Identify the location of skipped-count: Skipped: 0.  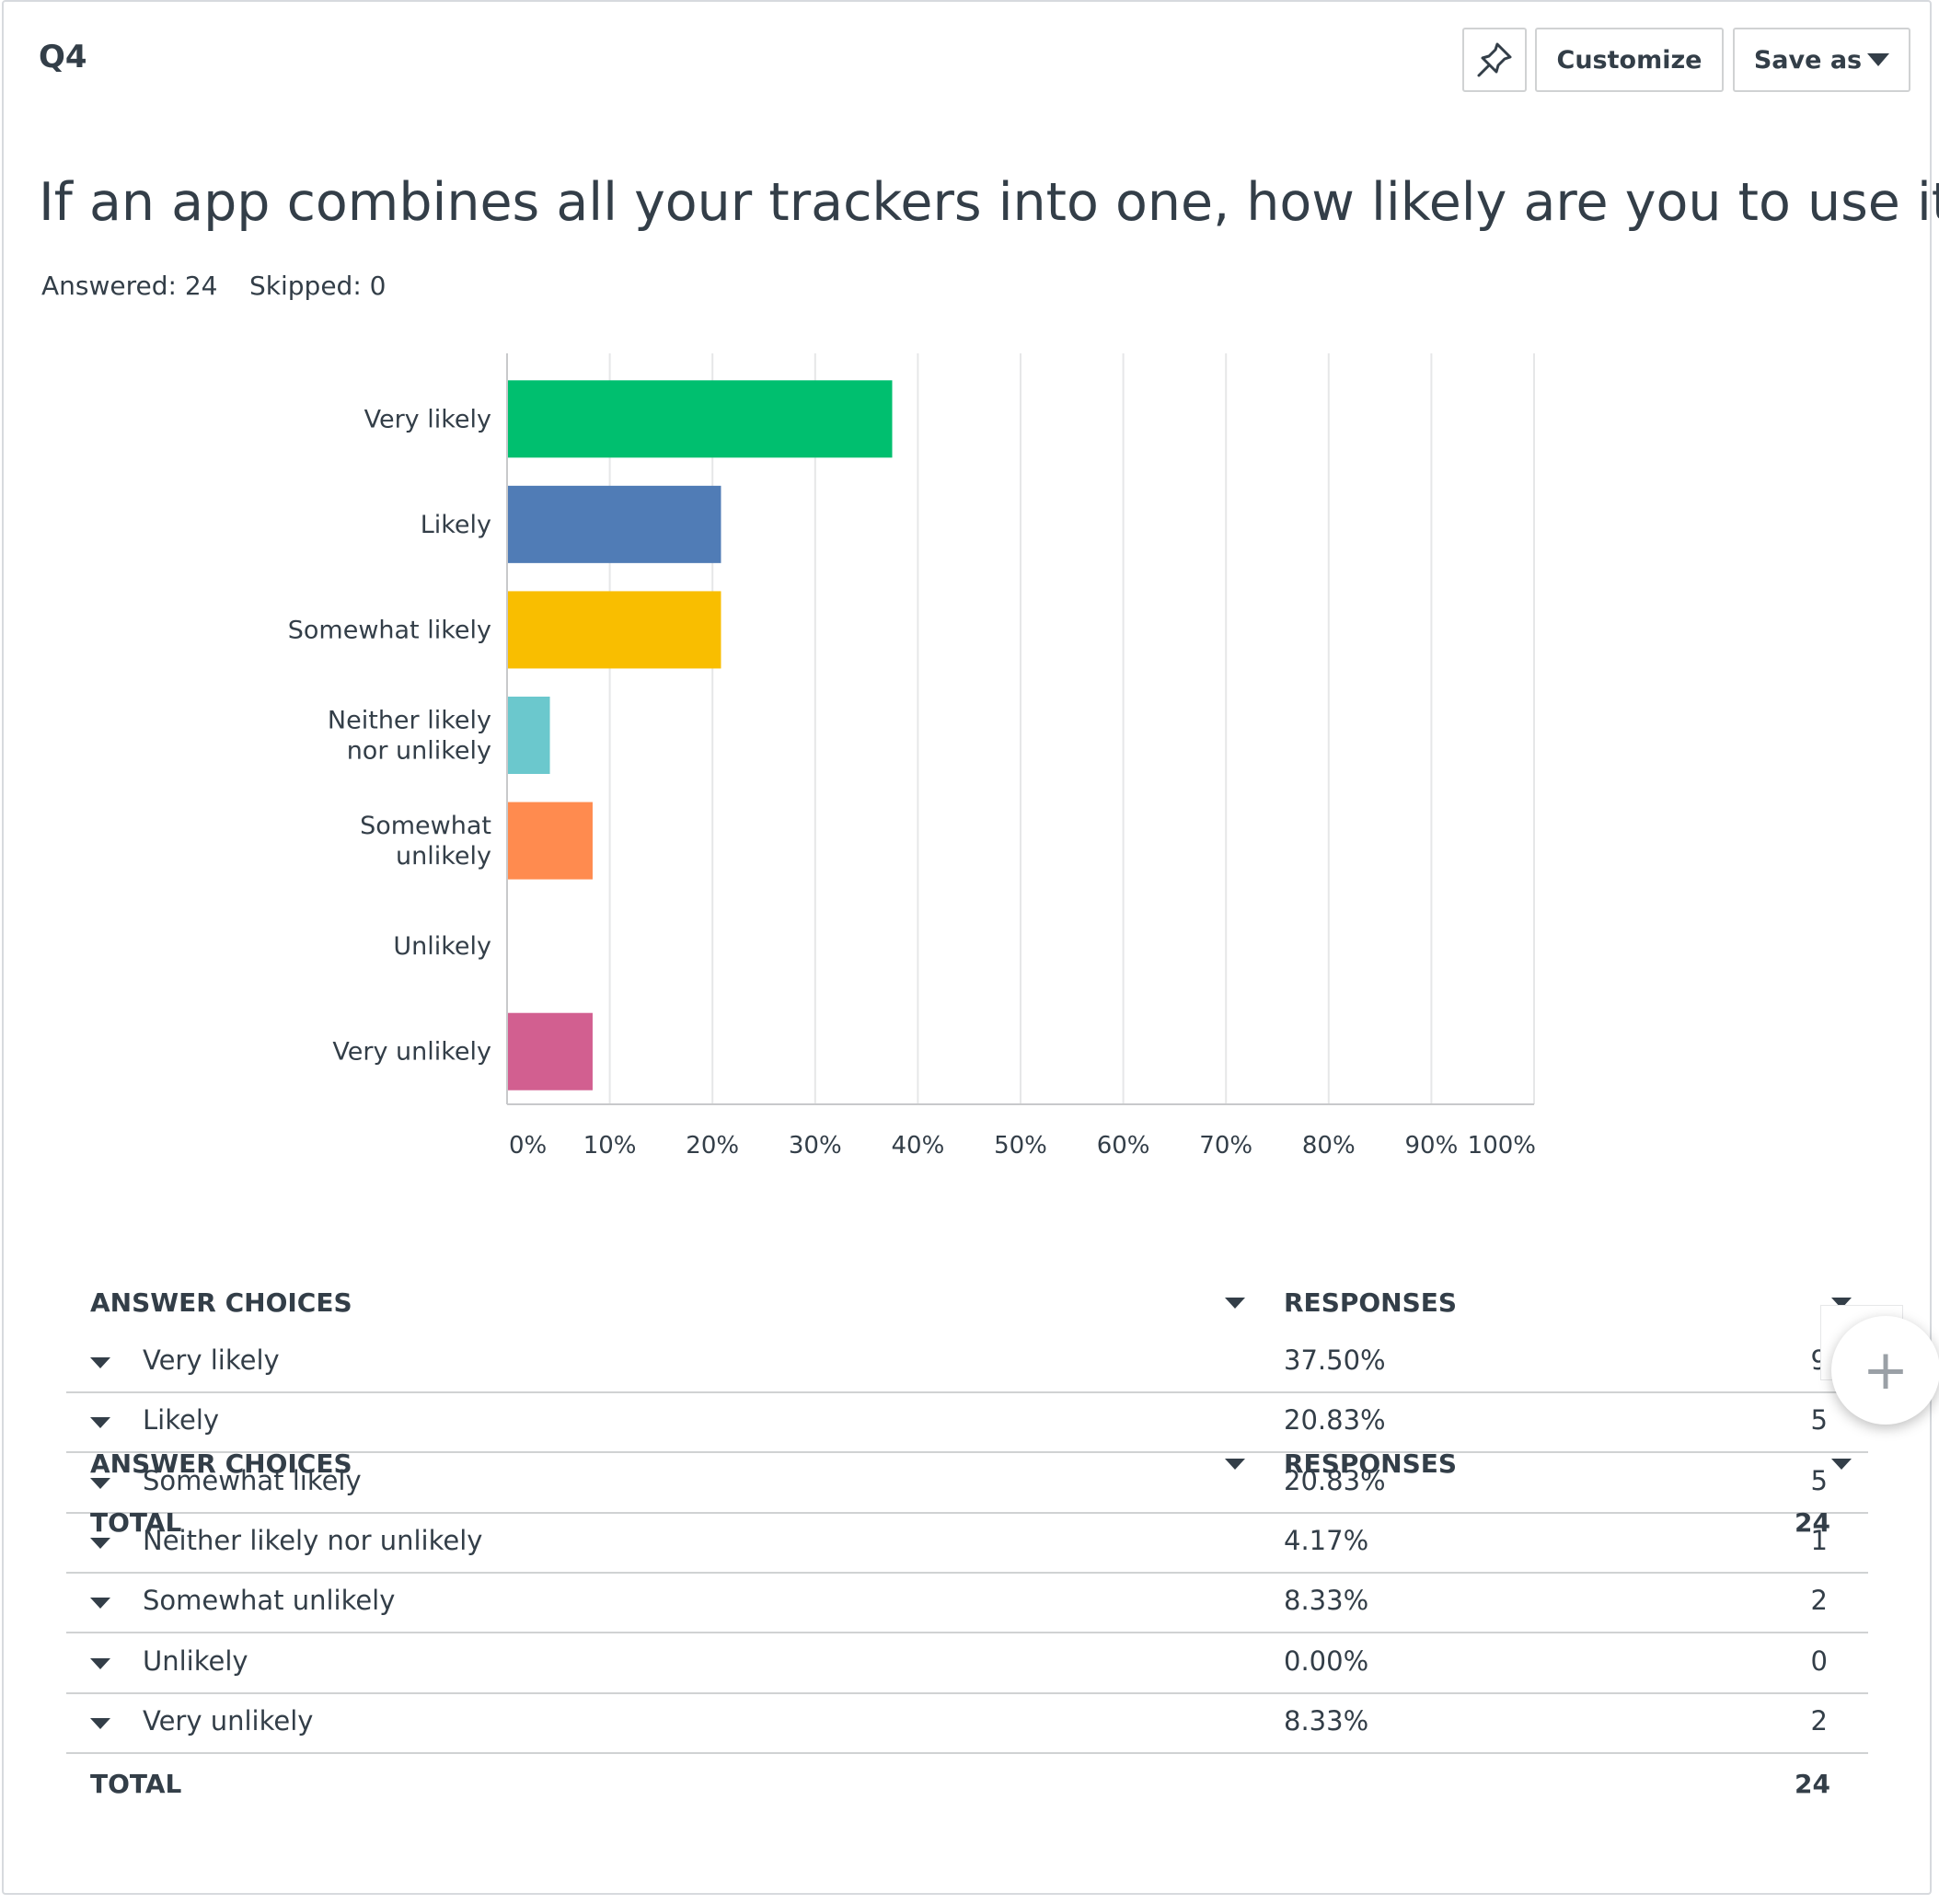
(318, 286).